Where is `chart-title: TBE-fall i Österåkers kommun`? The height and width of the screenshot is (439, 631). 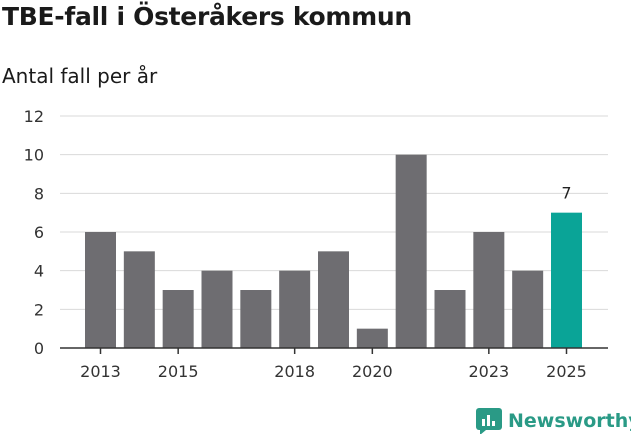 chart-title: TBE-fall i Österåkers kommun is located at coordinates (207, 16).